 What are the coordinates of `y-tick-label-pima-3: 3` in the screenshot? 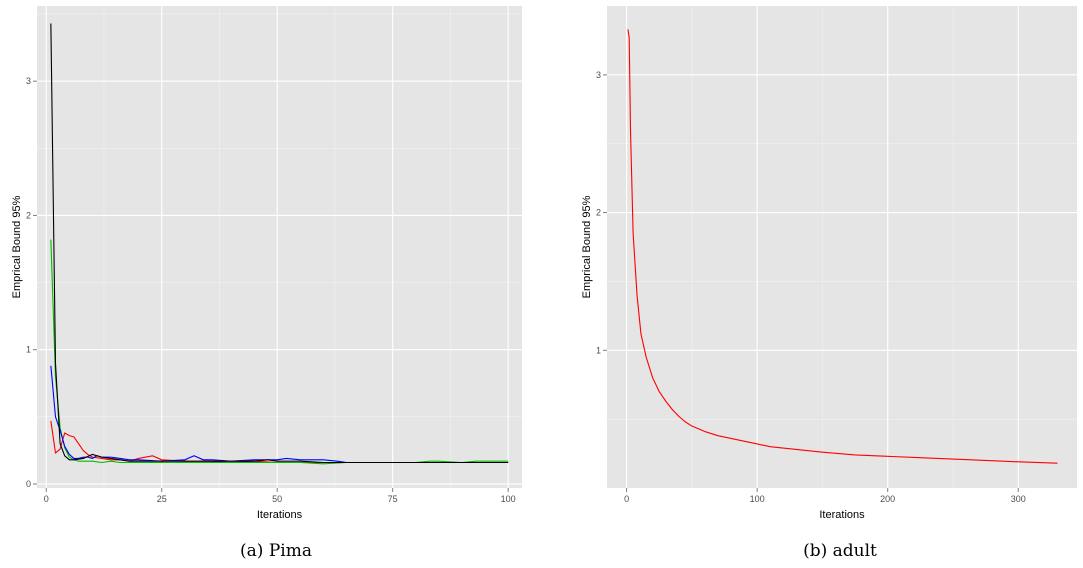 It's located at (28, 81).